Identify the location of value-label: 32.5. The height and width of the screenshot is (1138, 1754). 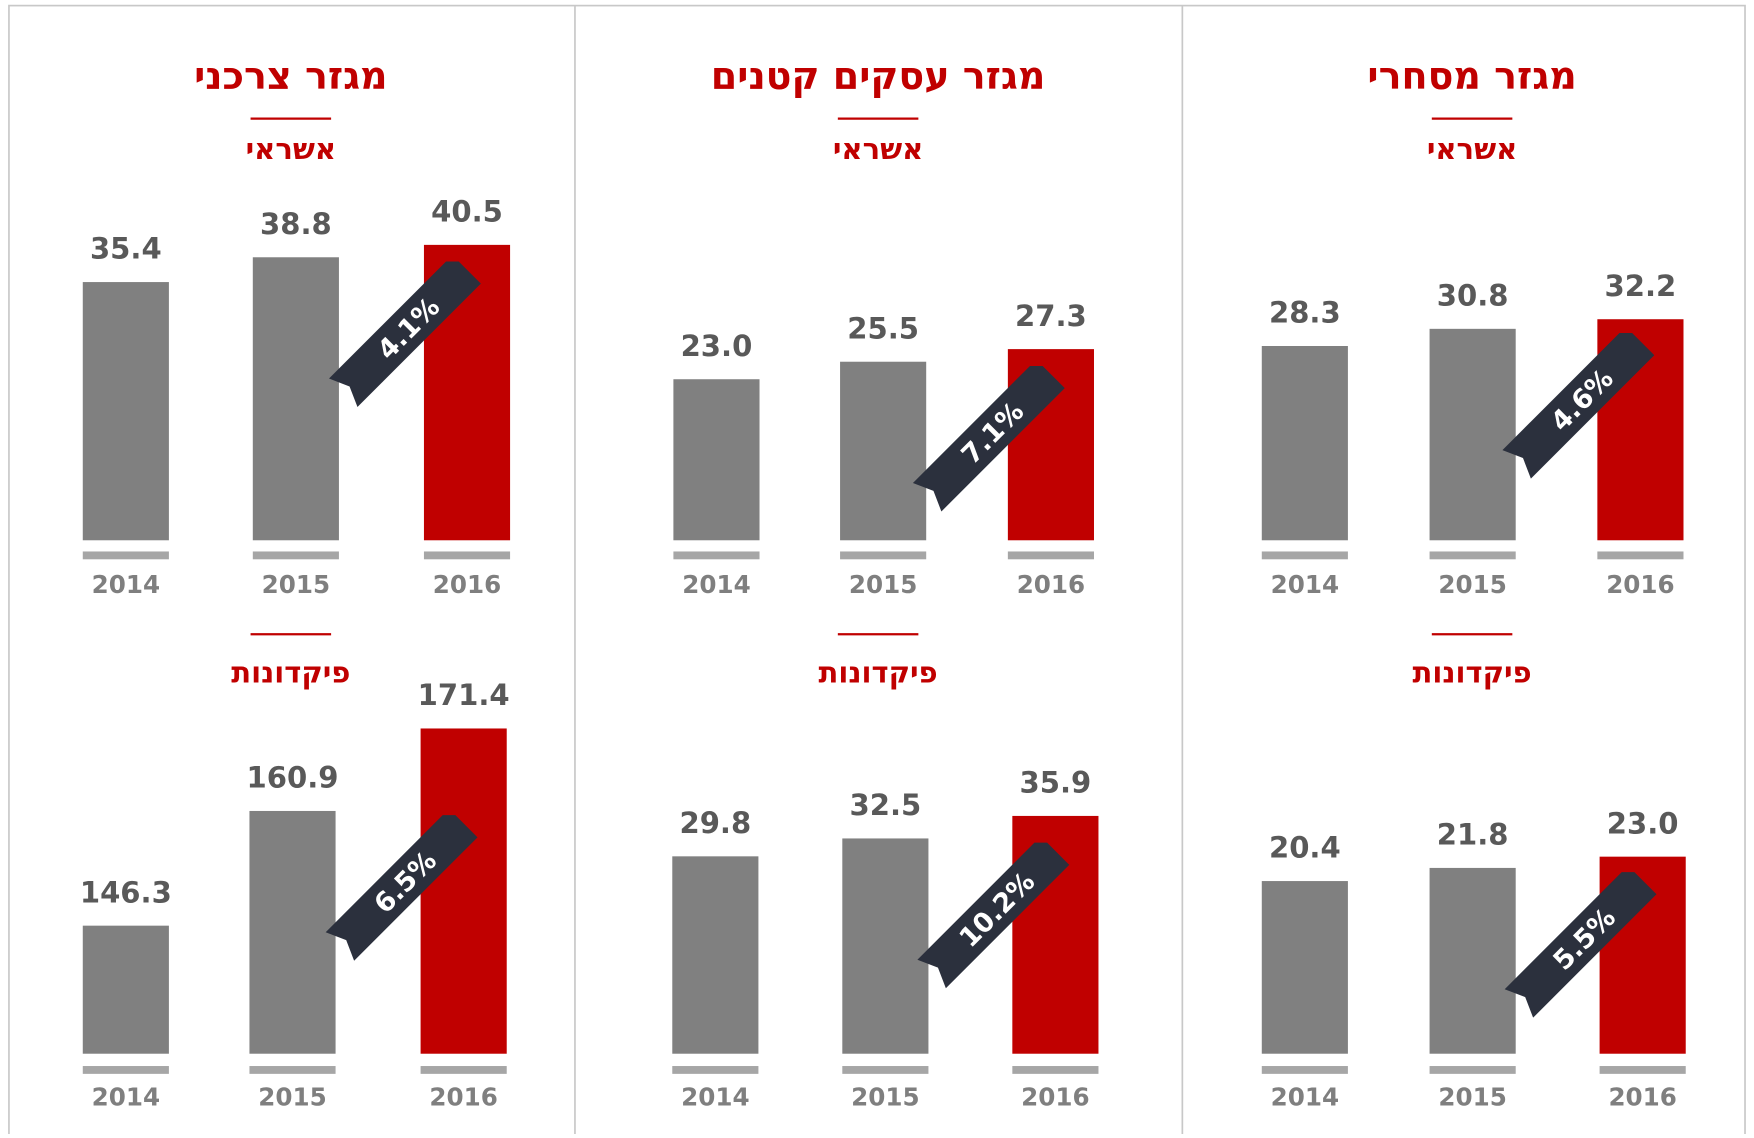
(885, 805).